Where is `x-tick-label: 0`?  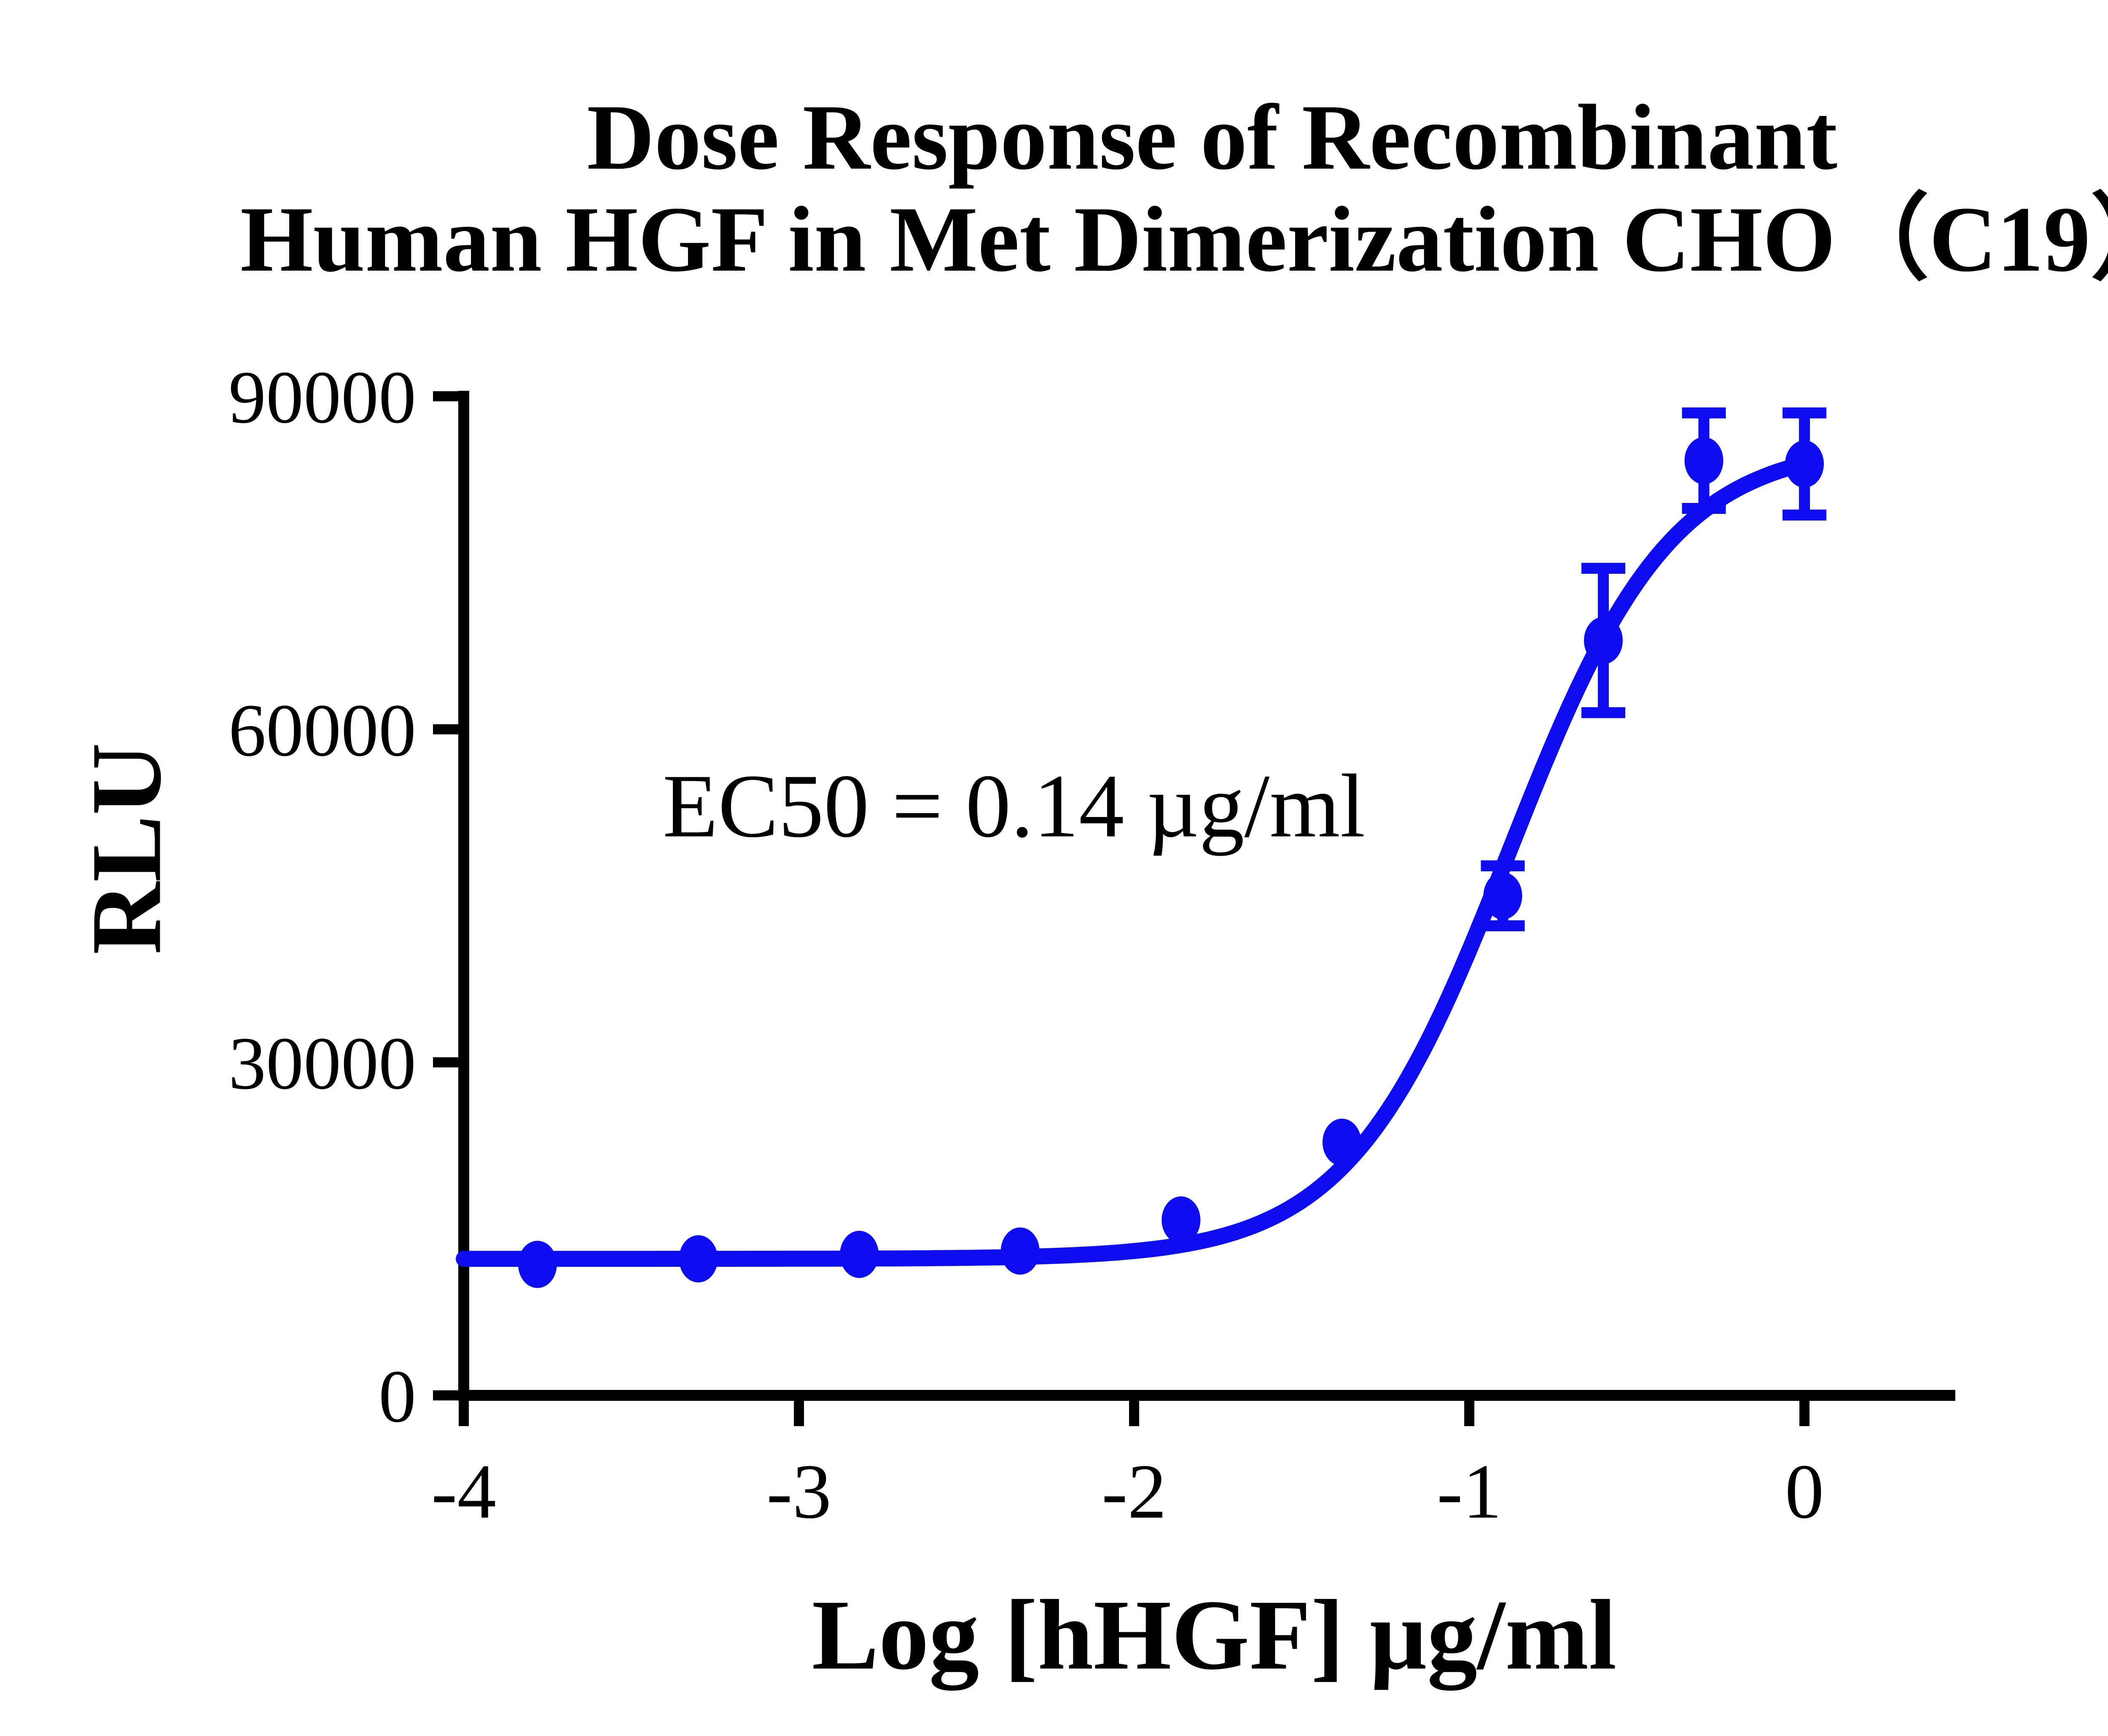 x-tick-label: 0 is located at coordinates (1804, 1491).